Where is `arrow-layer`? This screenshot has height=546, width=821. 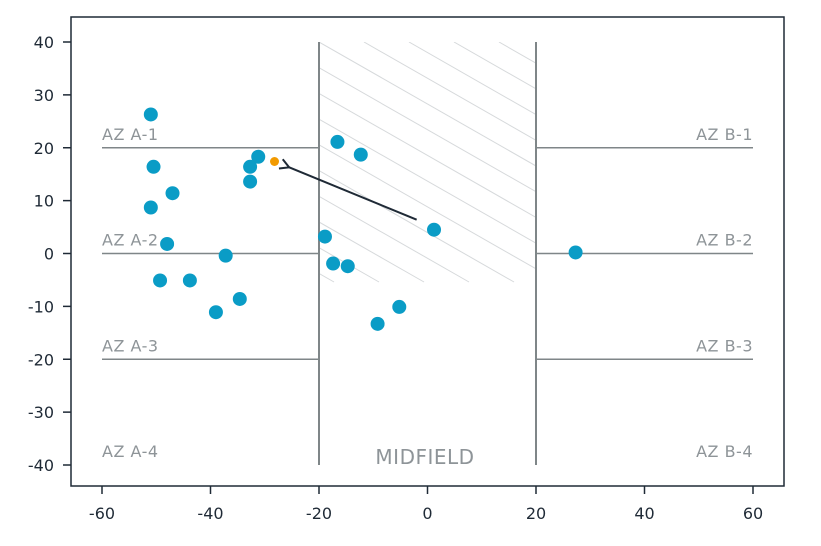 arrow-layer is located at coordinates (353, 194).